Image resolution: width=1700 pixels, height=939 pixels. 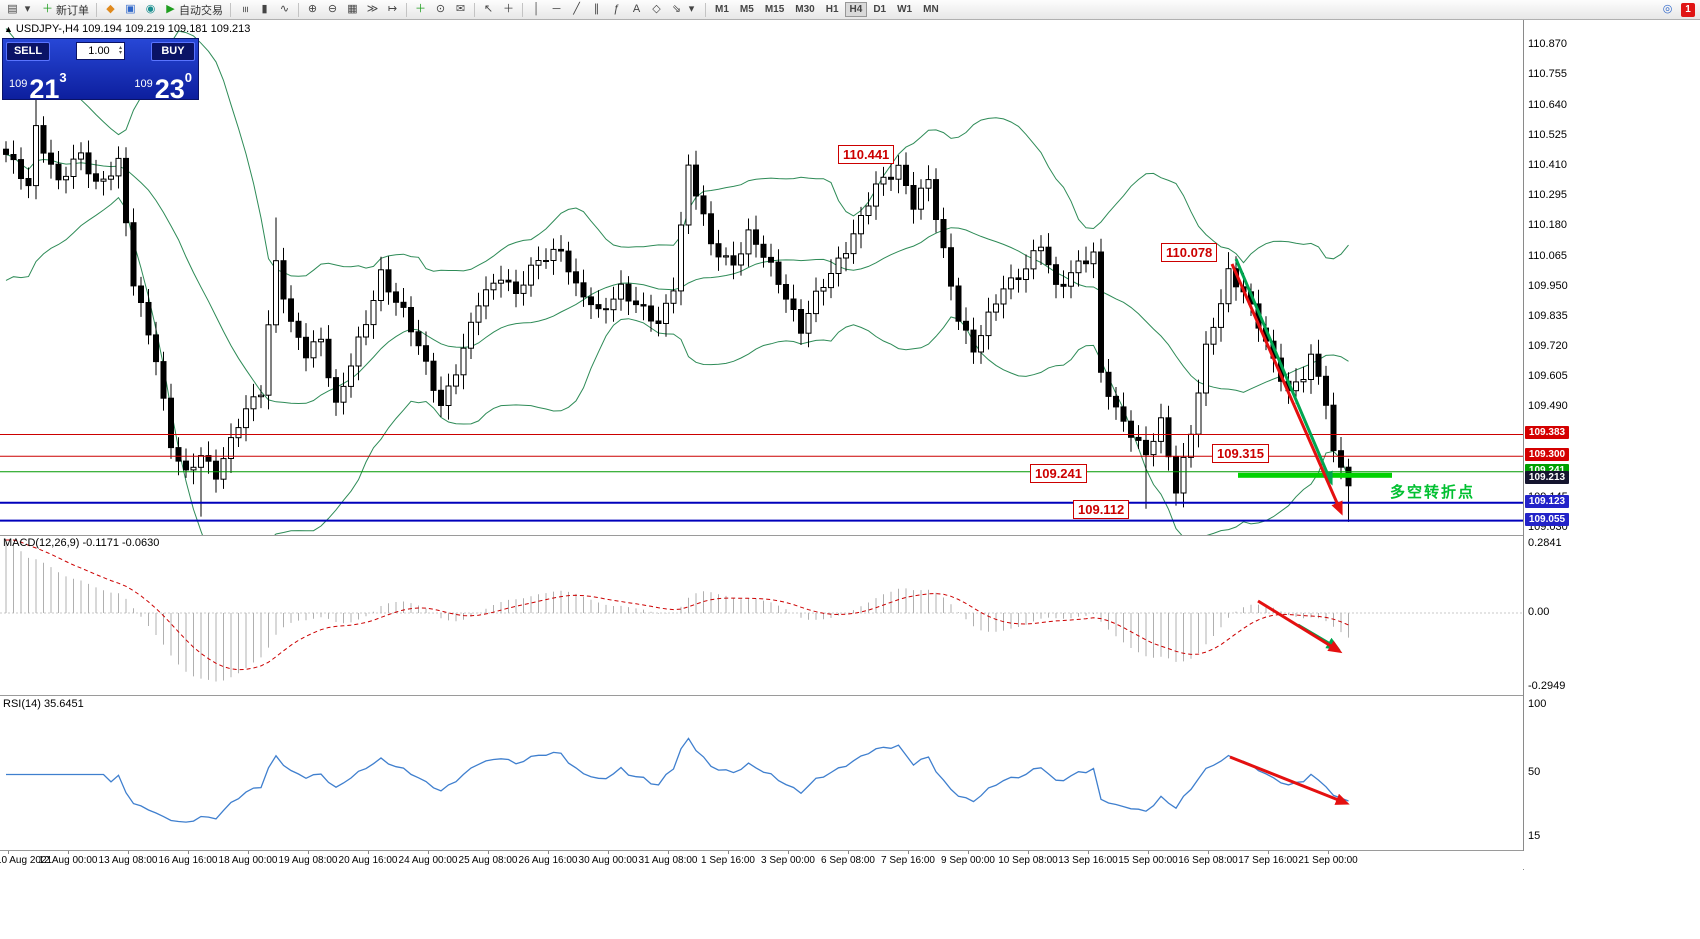 I want to click on price-badge: 109.123, so click(x=1547, y=501).